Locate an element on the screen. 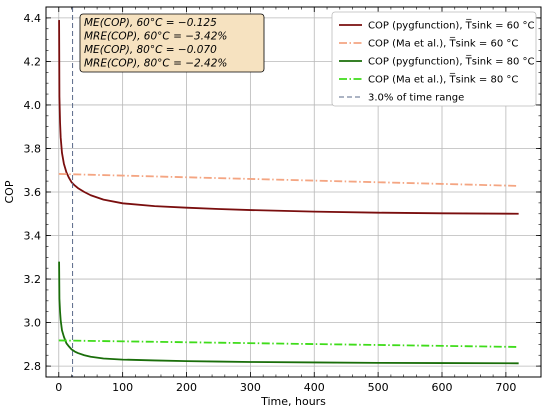 The width and height of the screenshot is (550, 414). y-tick-label: 3.8 is located at coordinates (33, 148).